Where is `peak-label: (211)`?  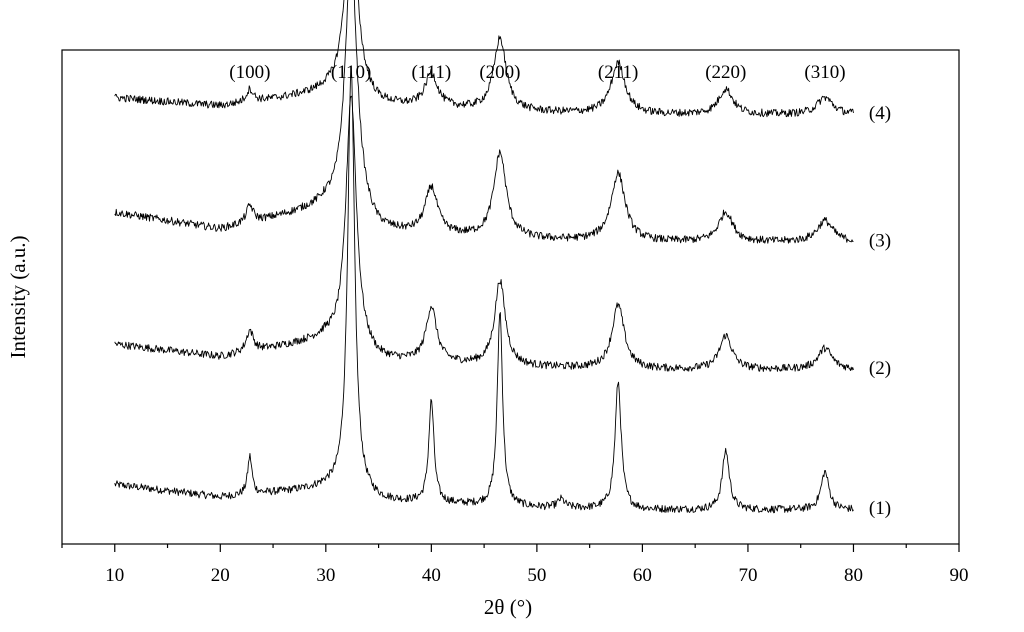 peak-label: (211) is located at coordinates (618, 72).